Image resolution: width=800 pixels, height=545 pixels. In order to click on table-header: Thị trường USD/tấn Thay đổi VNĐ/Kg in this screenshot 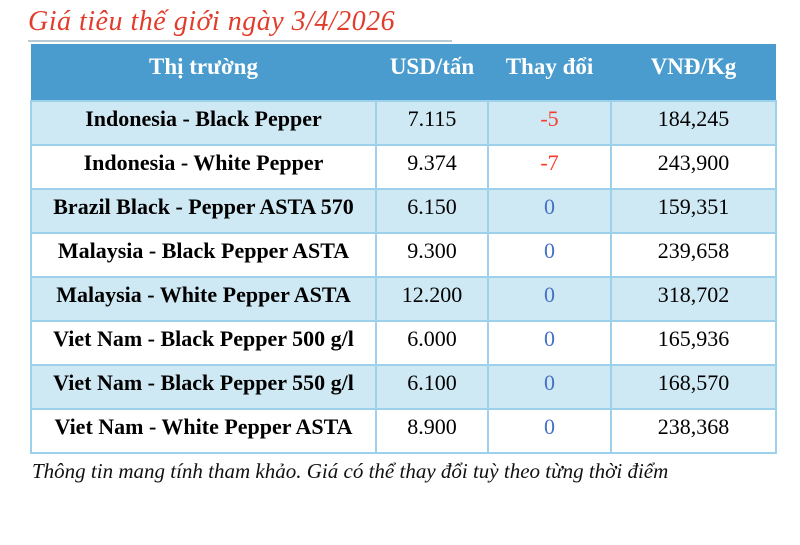, I will do `click(403, 72)`.